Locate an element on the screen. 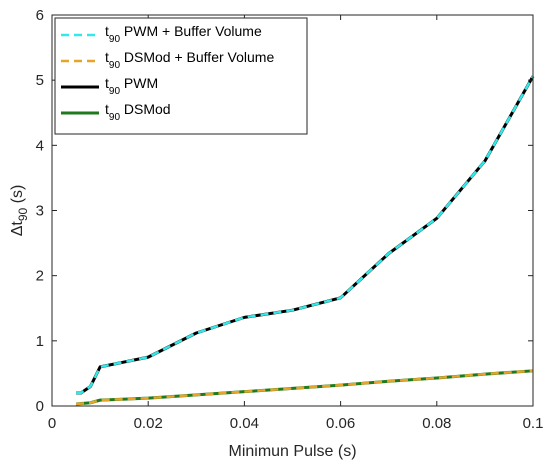  x-tick-label: 0.04 is located at coordinates (244, 423).